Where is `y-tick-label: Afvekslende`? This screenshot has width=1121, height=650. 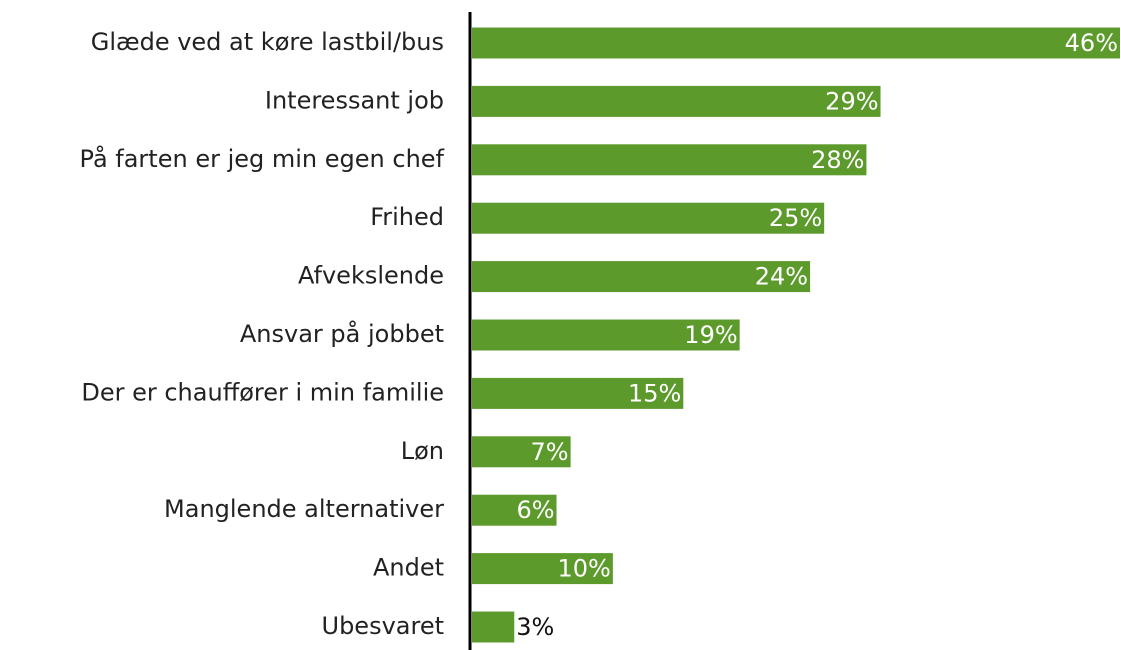
y-tick-label: Afvekslende is located at coordinates (371, 276).